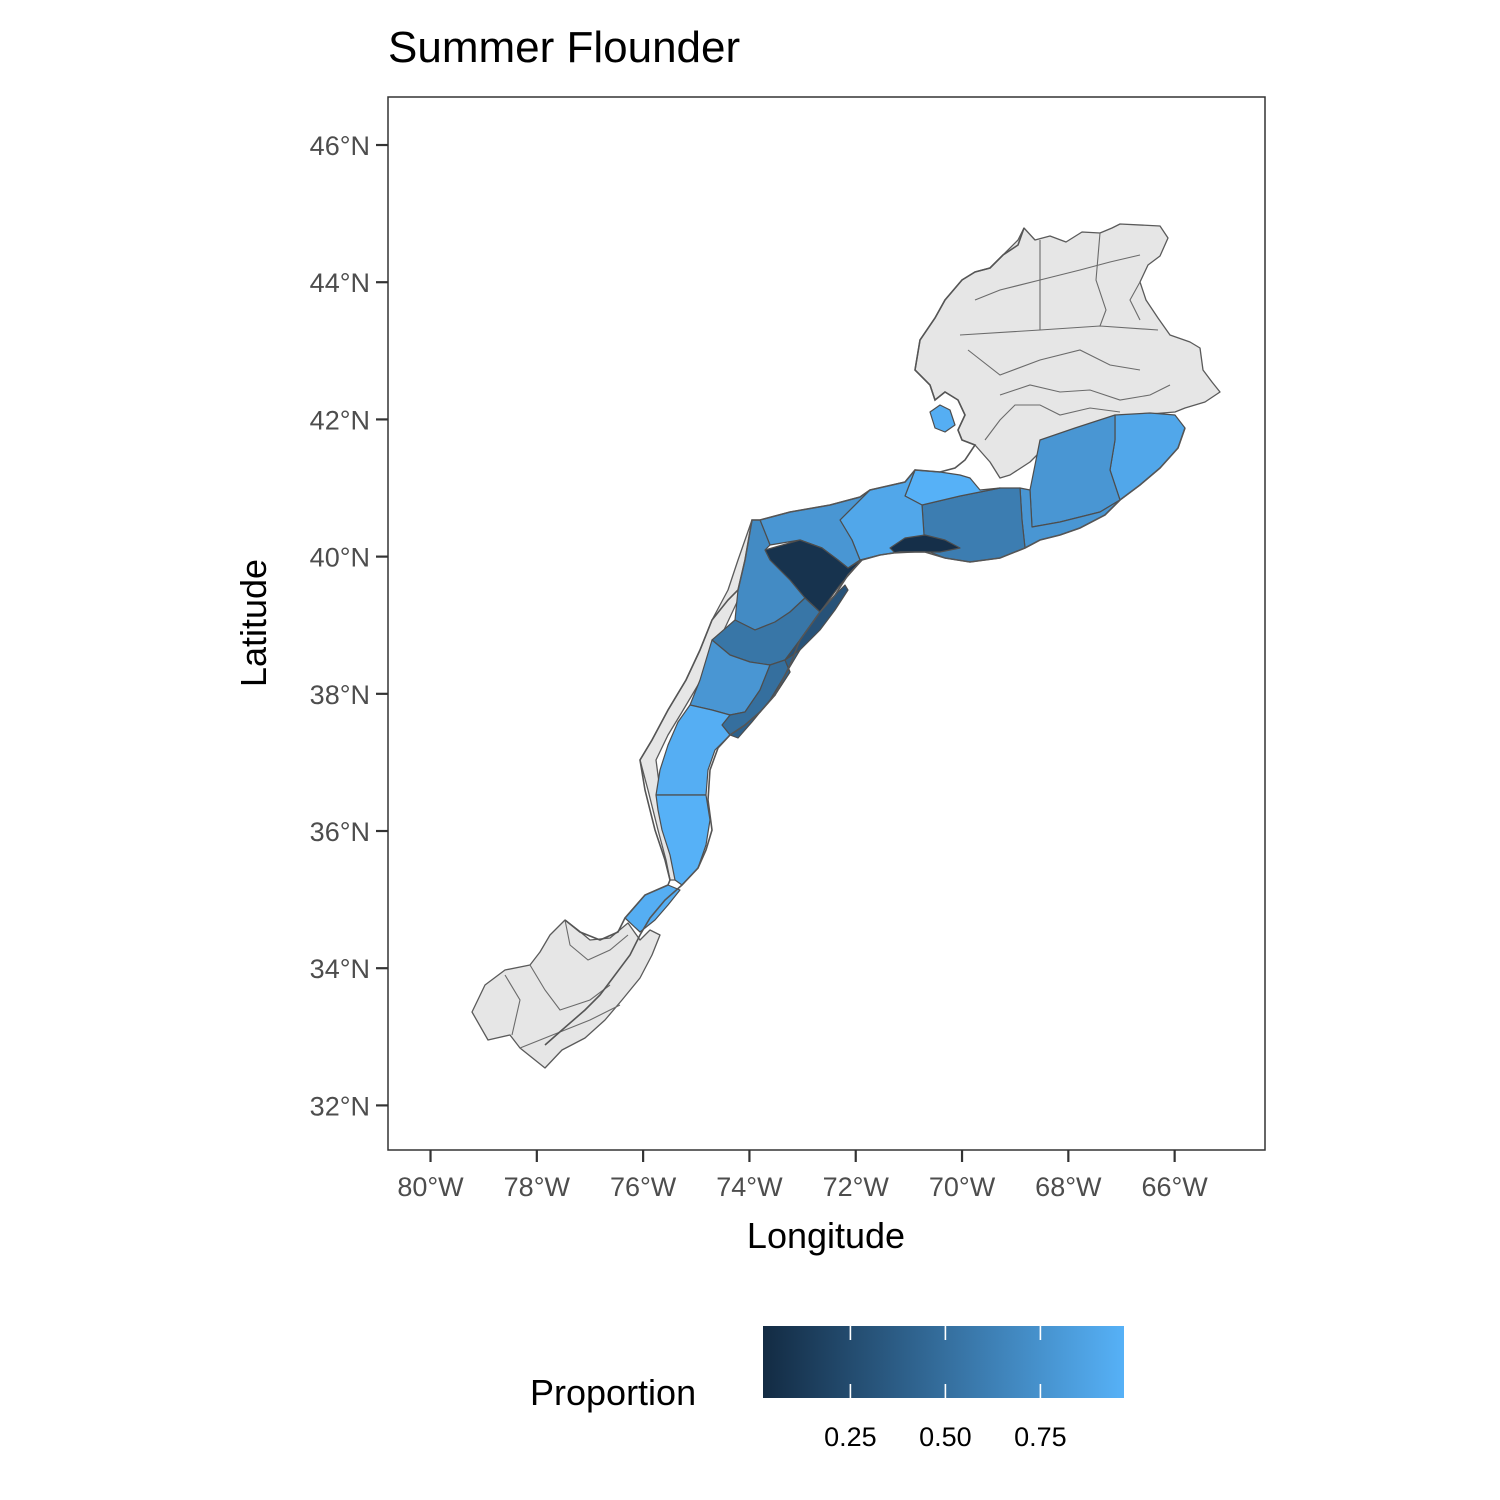 The height and width of the screenshot is (1500, 1500). Describe the element at coordinates (856, 1187) in the screenshot. I see `x-tick-label: 72°W` at that location.